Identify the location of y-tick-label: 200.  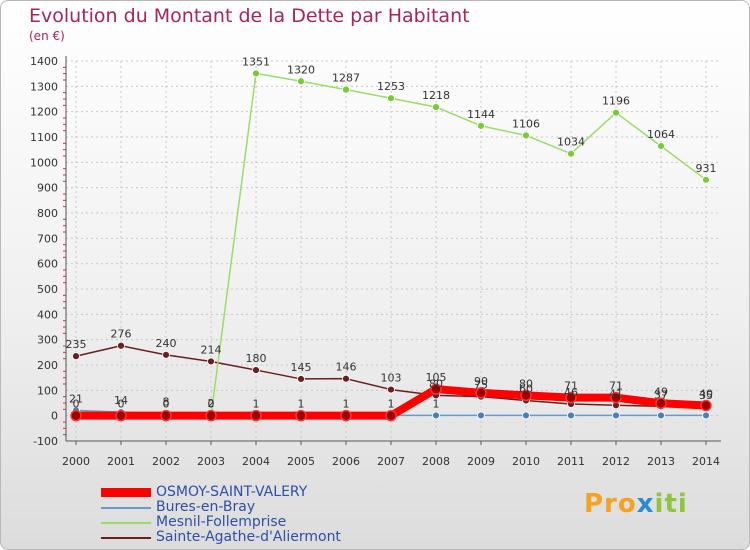
(47, 365).